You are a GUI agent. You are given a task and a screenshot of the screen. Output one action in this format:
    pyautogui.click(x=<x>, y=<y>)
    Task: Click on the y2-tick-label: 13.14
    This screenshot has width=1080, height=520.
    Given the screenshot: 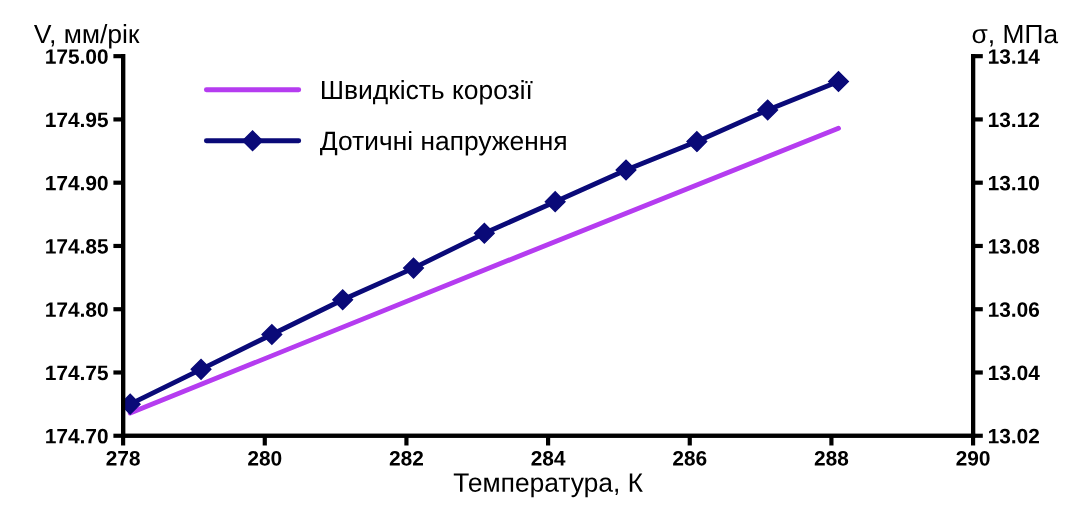 What is the action you would take?
    pyautogui.click(x=1014, y=56)
    